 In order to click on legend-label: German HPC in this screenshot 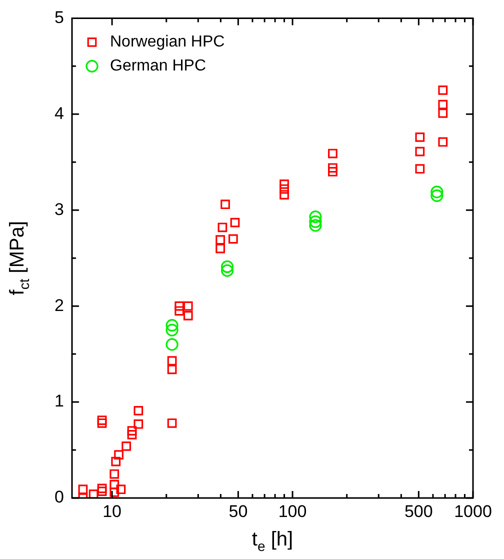, I will do `click(158, 66)`.